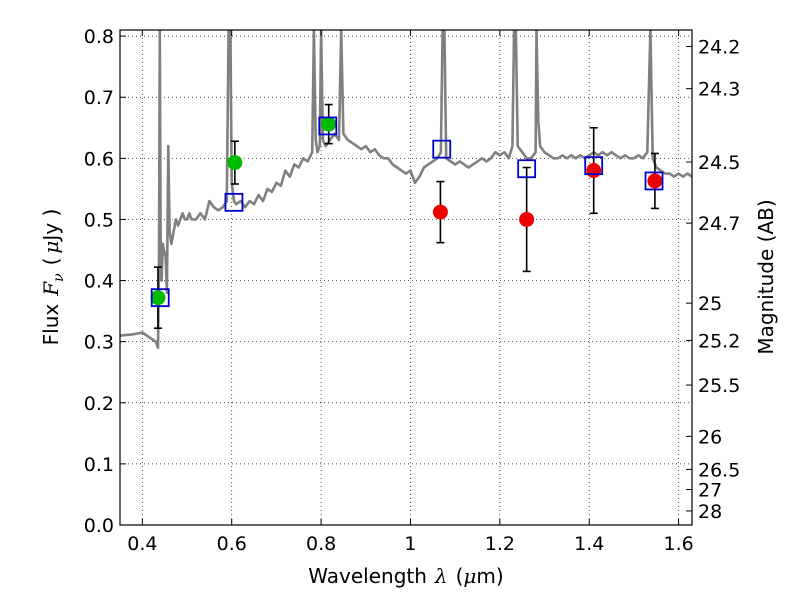 This screenshot has height=600, width=800. I want to click on y-tick-label: 0.1, so click(99, 465).